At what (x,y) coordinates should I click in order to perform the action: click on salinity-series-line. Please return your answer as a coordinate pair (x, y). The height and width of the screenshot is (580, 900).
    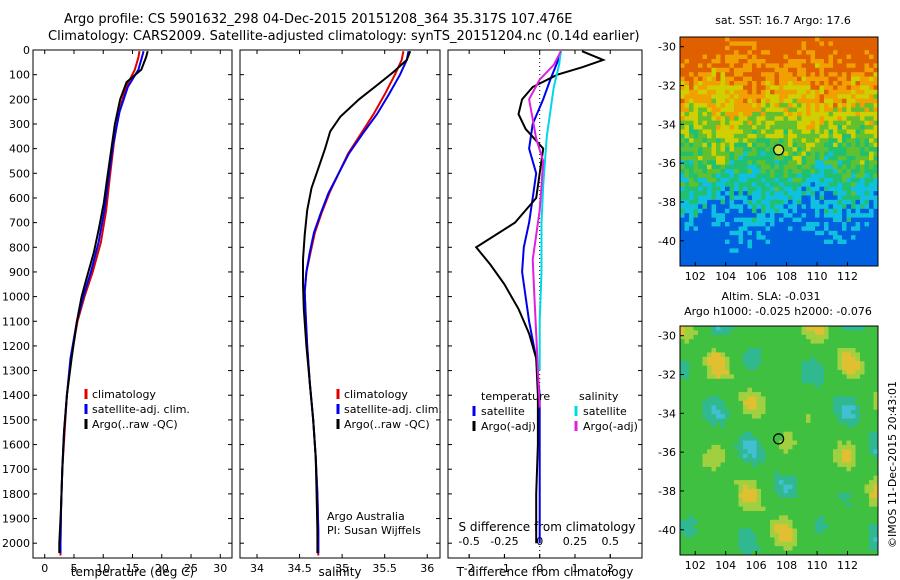
    Looking at the image, I should click on (357, 302).